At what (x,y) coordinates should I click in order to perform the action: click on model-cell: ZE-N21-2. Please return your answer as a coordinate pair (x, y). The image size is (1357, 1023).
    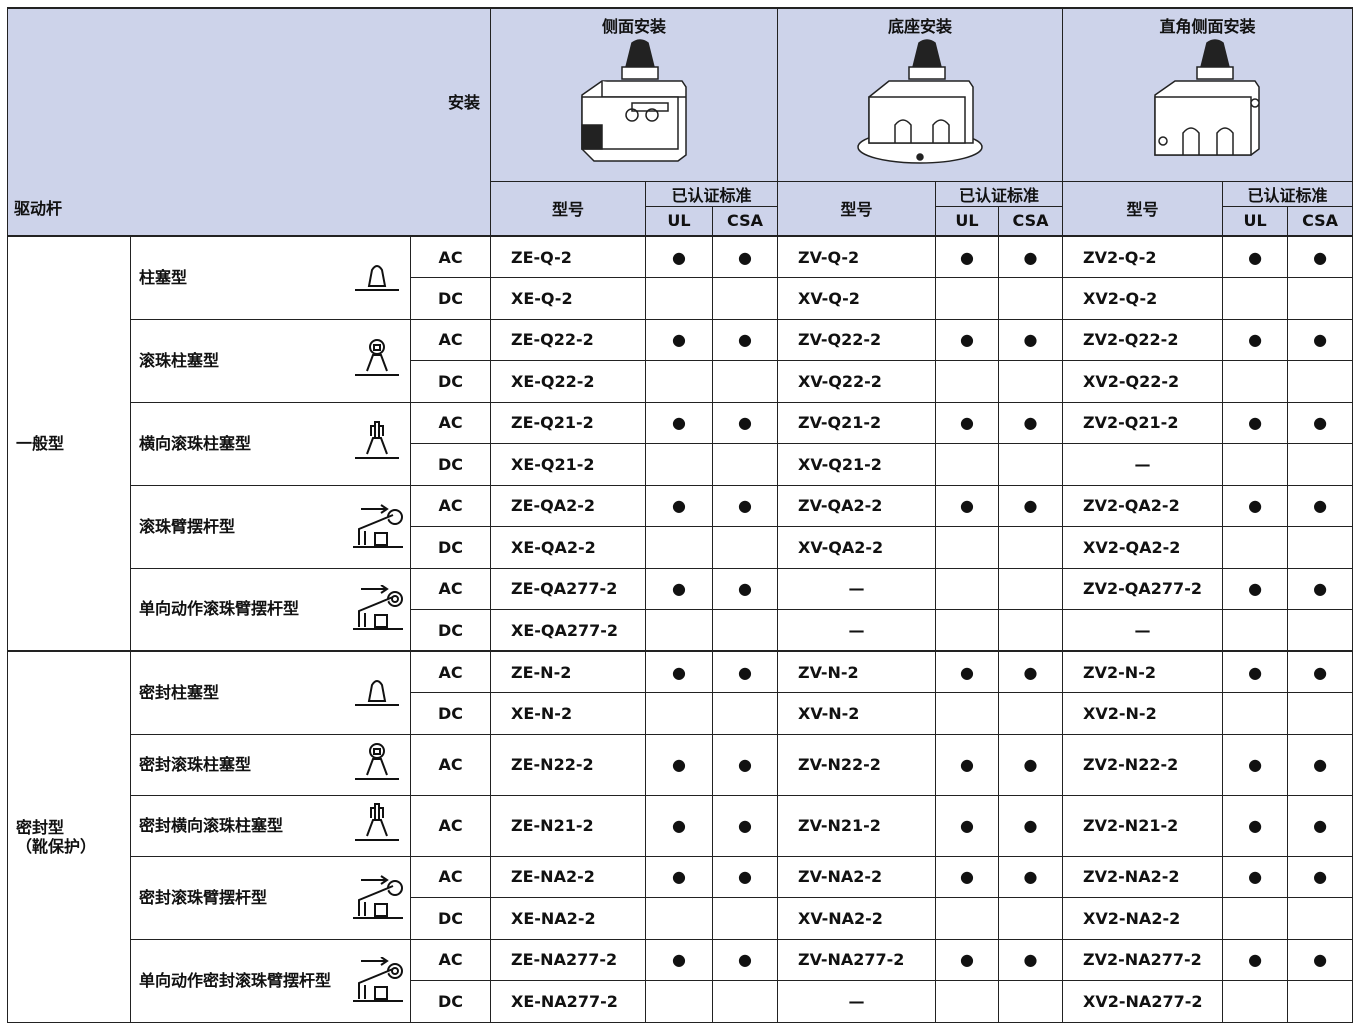
    Looking at the image, I should click on (568, 825).